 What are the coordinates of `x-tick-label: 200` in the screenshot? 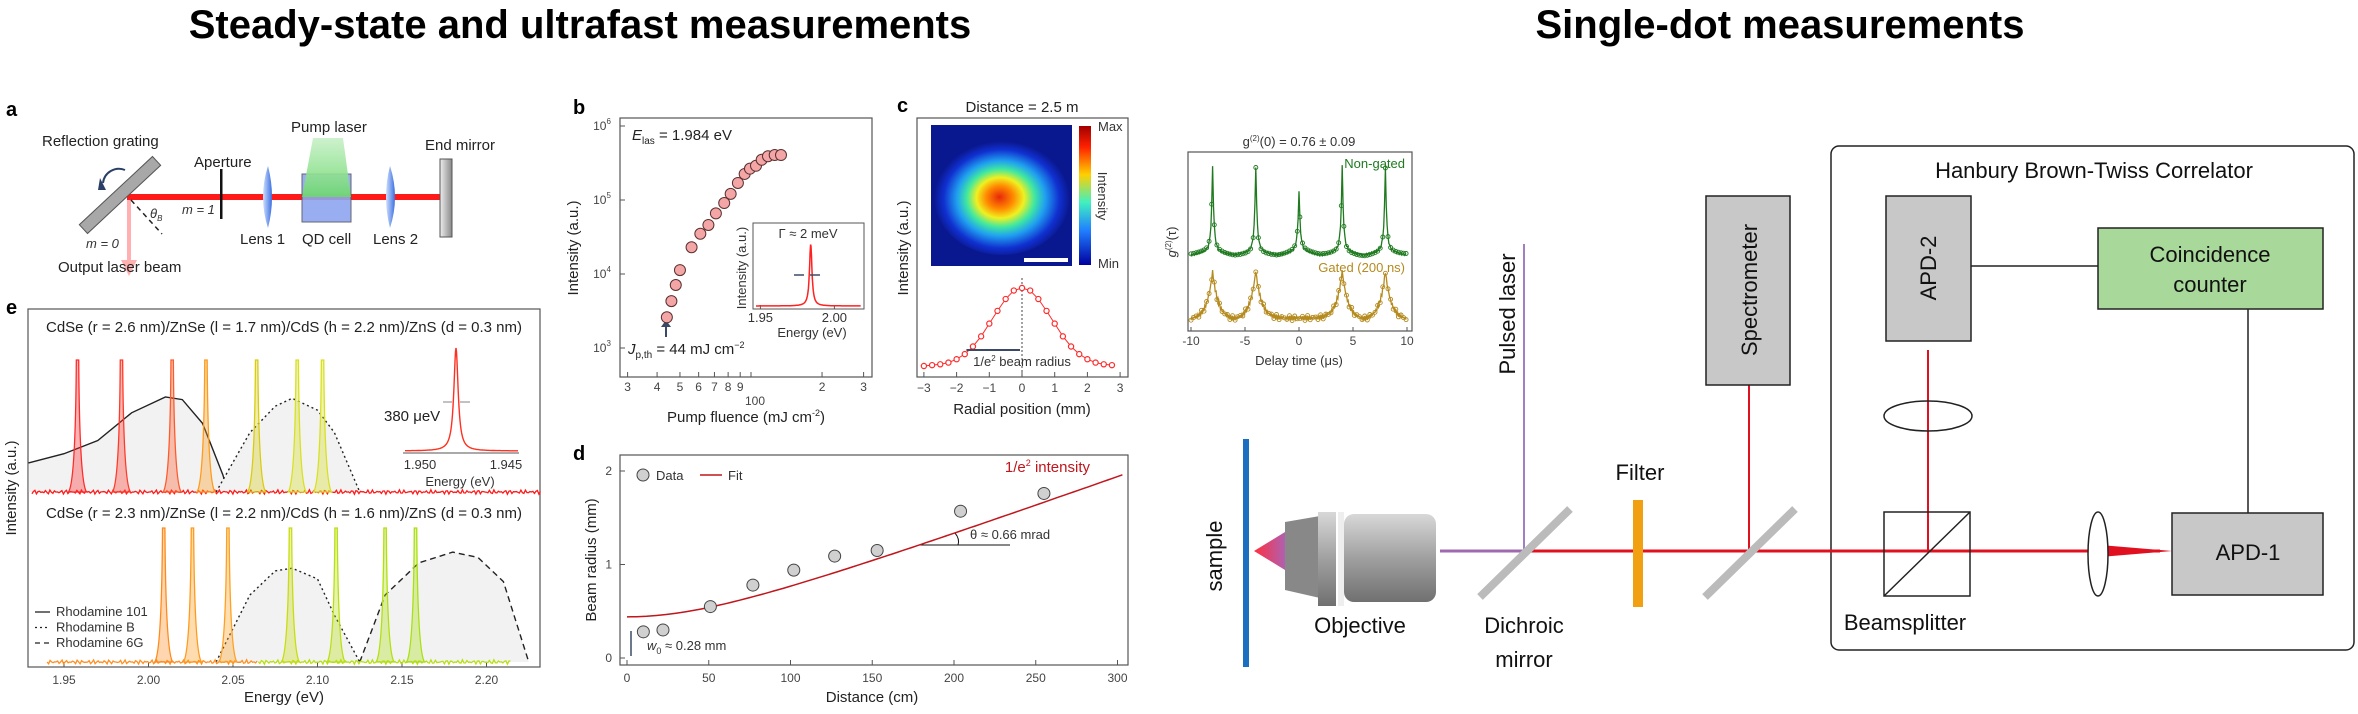 It's located at (954, 678).